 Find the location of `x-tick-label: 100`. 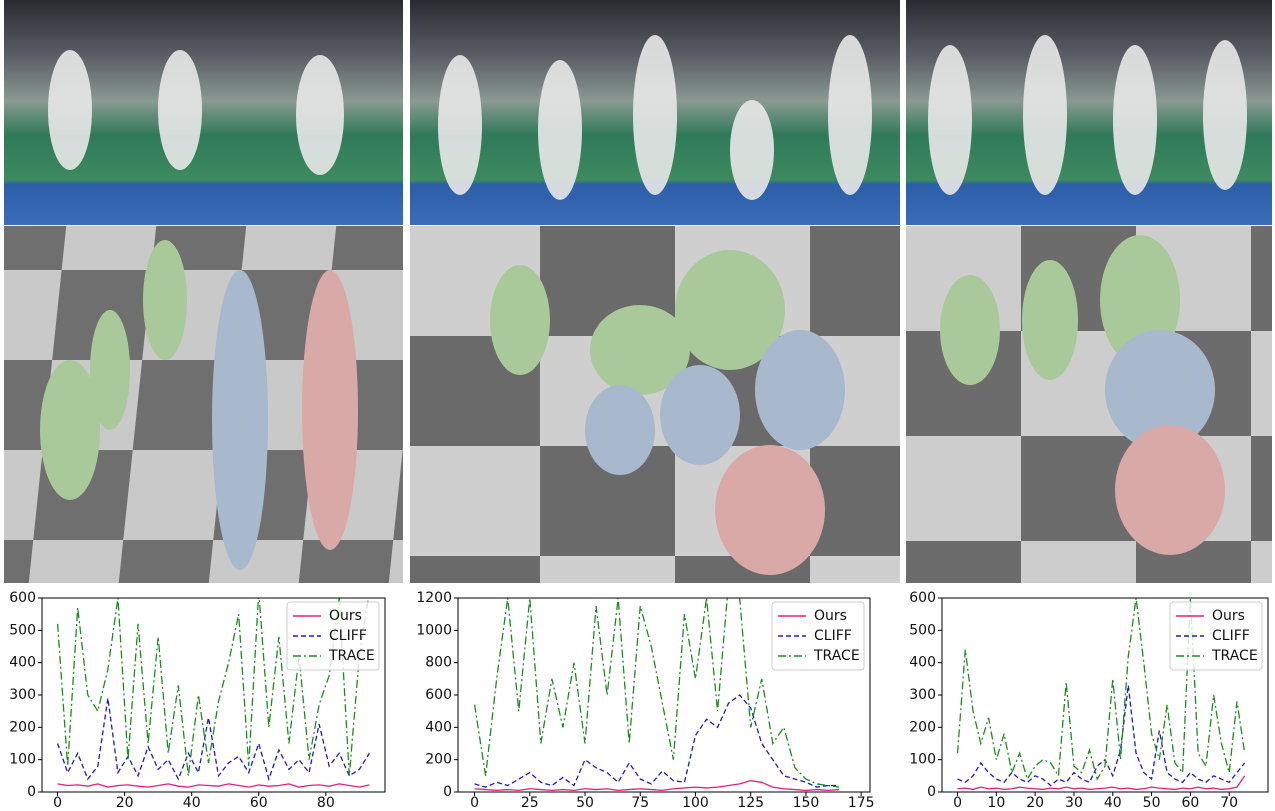

x-tick-label: 100 is located at coordinates (695, 803).